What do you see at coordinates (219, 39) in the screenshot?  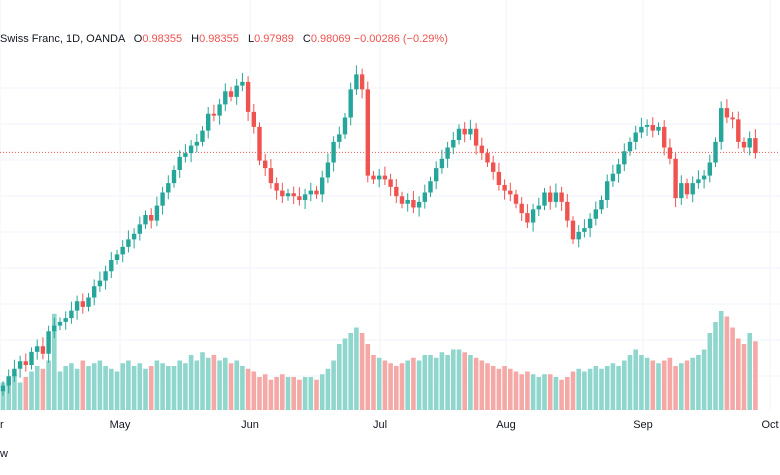 I see `high-value: 0.98355` at bounding box center [219, 39].